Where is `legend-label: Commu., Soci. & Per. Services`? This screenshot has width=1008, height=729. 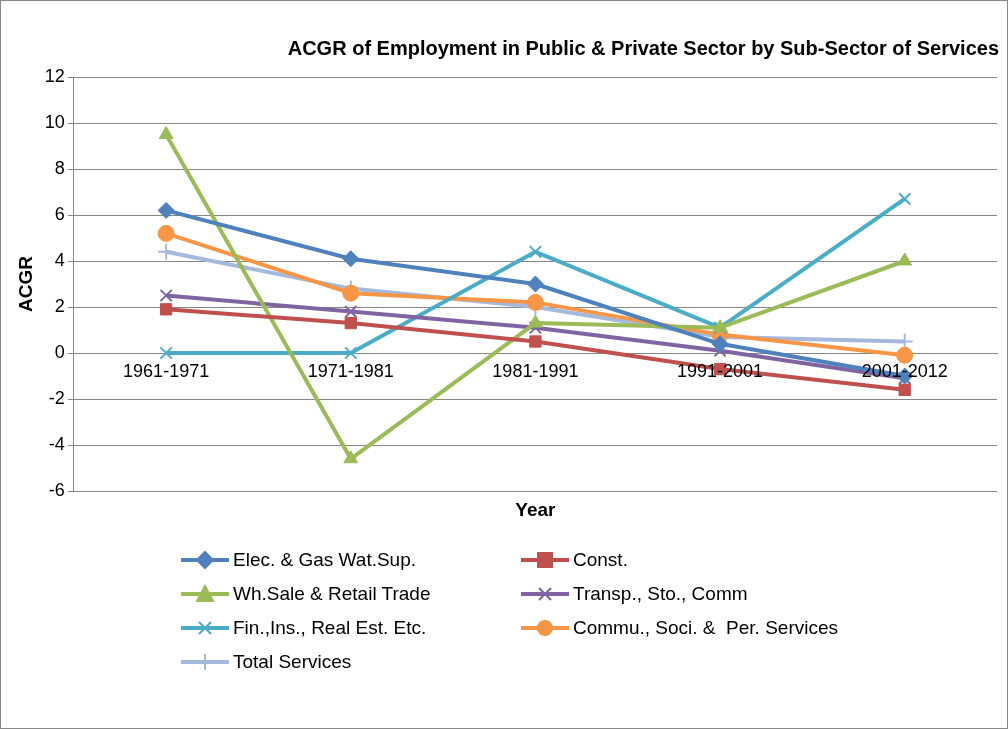
legend-label: Commu., Soci. & Per. Services is located at coordinates (706, 628).